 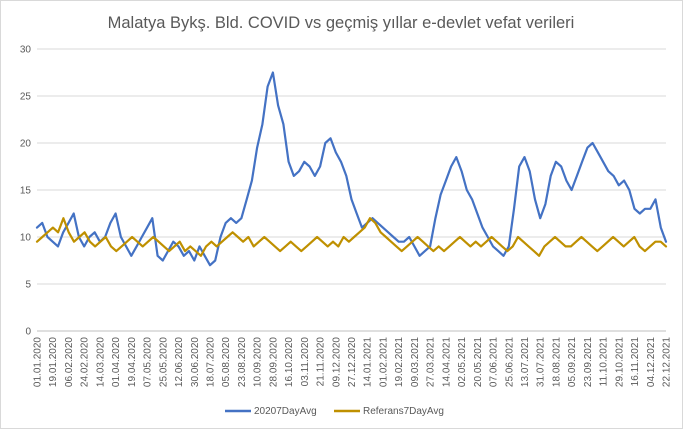 I want to click on y-tick-label: 10, so click(x=26, y=238).